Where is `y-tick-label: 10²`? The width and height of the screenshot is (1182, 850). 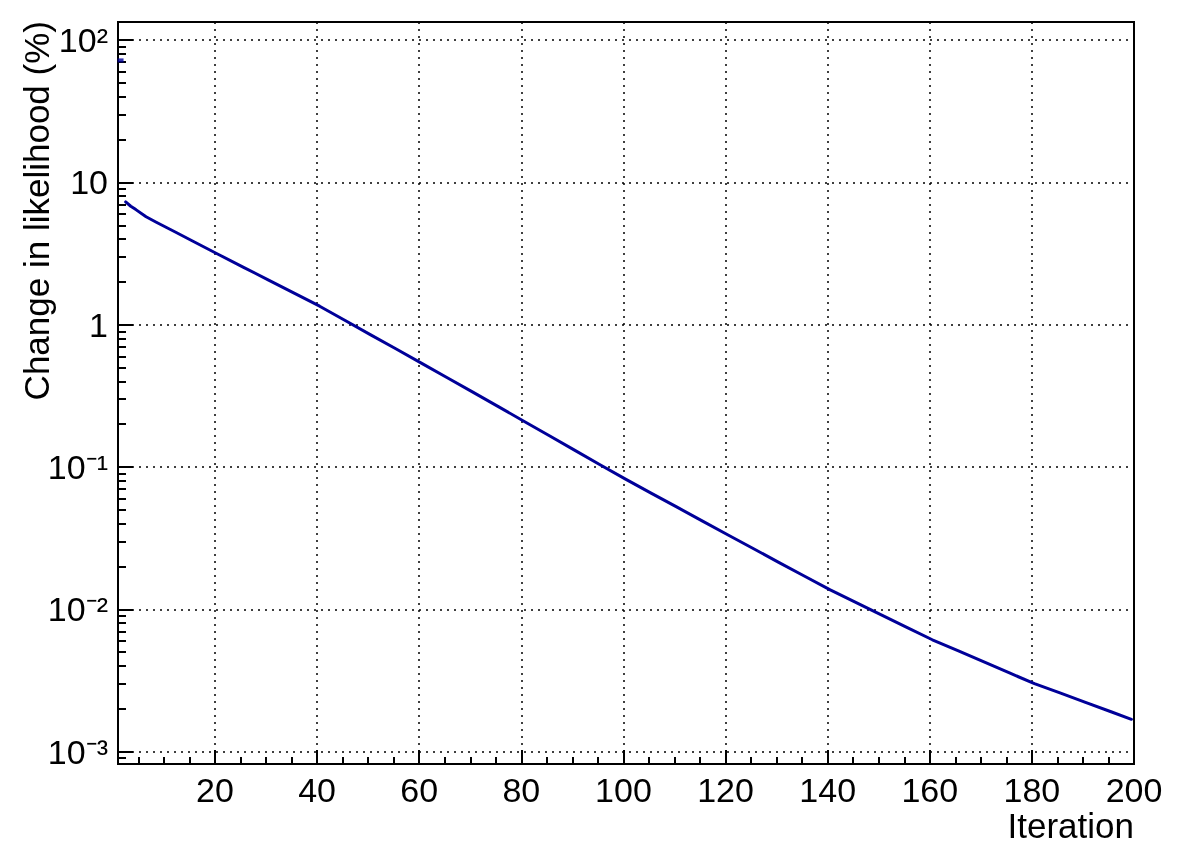 y-tick-label: 10² is located at coordinates (83, 40).